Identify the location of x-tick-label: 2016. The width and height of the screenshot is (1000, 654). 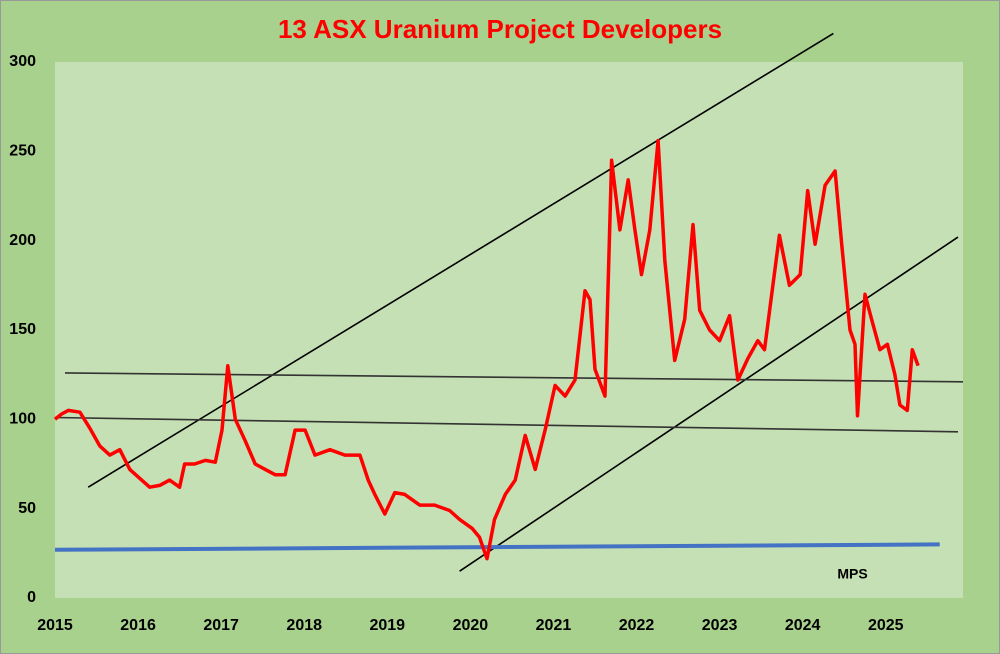
(138, 625).